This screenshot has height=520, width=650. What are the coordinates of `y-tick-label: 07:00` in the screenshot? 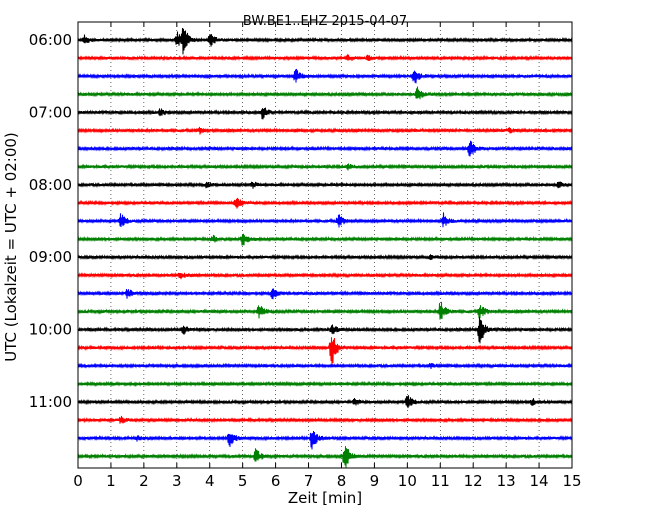 It's located at (50, 112).